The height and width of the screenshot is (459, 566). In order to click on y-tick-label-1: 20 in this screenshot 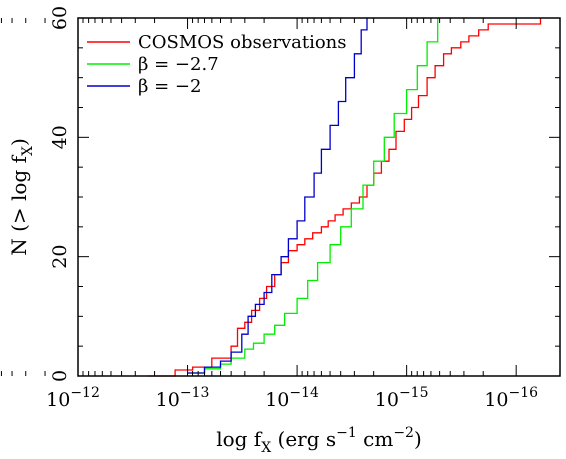, I will do `click(60, 257)`.